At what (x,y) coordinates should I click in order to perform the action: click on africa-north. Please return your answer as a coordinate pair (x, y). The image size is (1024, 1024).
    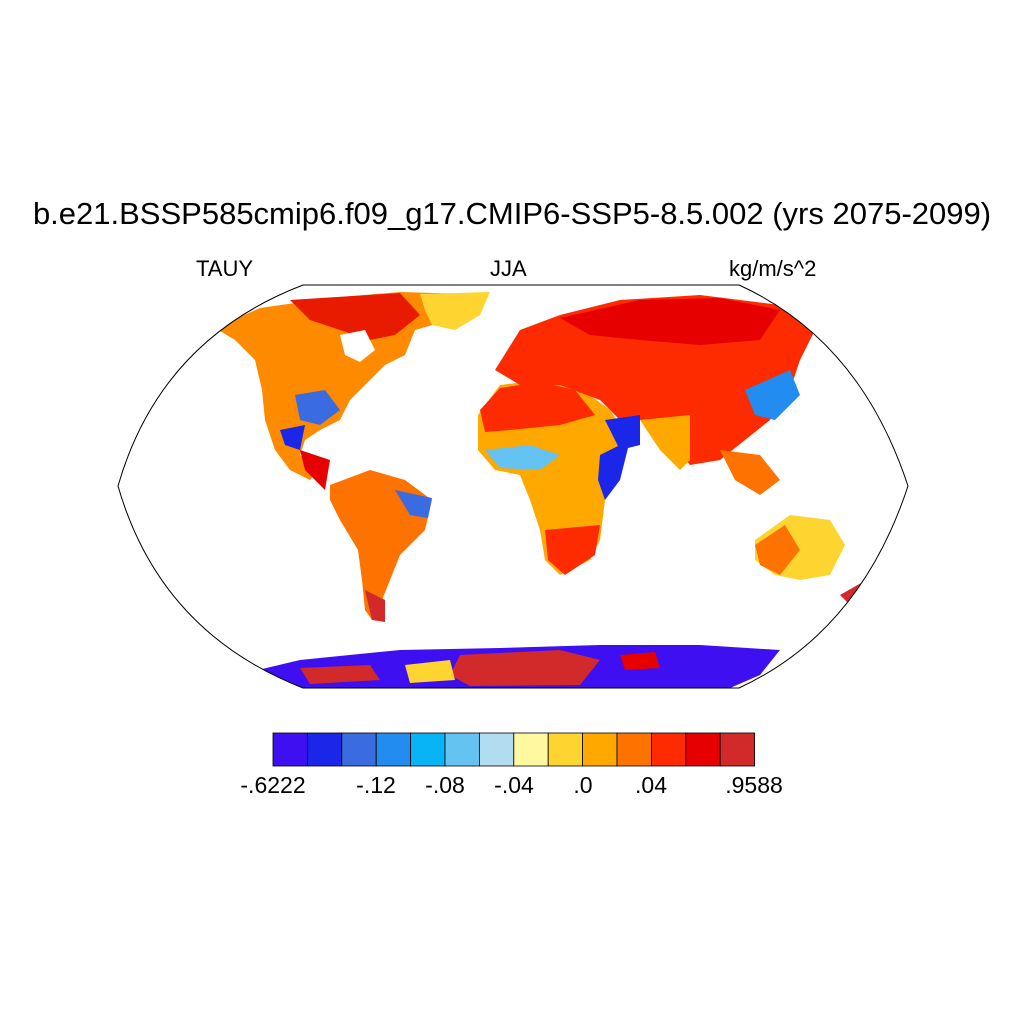
    Looking at the image, I should click on (537, 407).